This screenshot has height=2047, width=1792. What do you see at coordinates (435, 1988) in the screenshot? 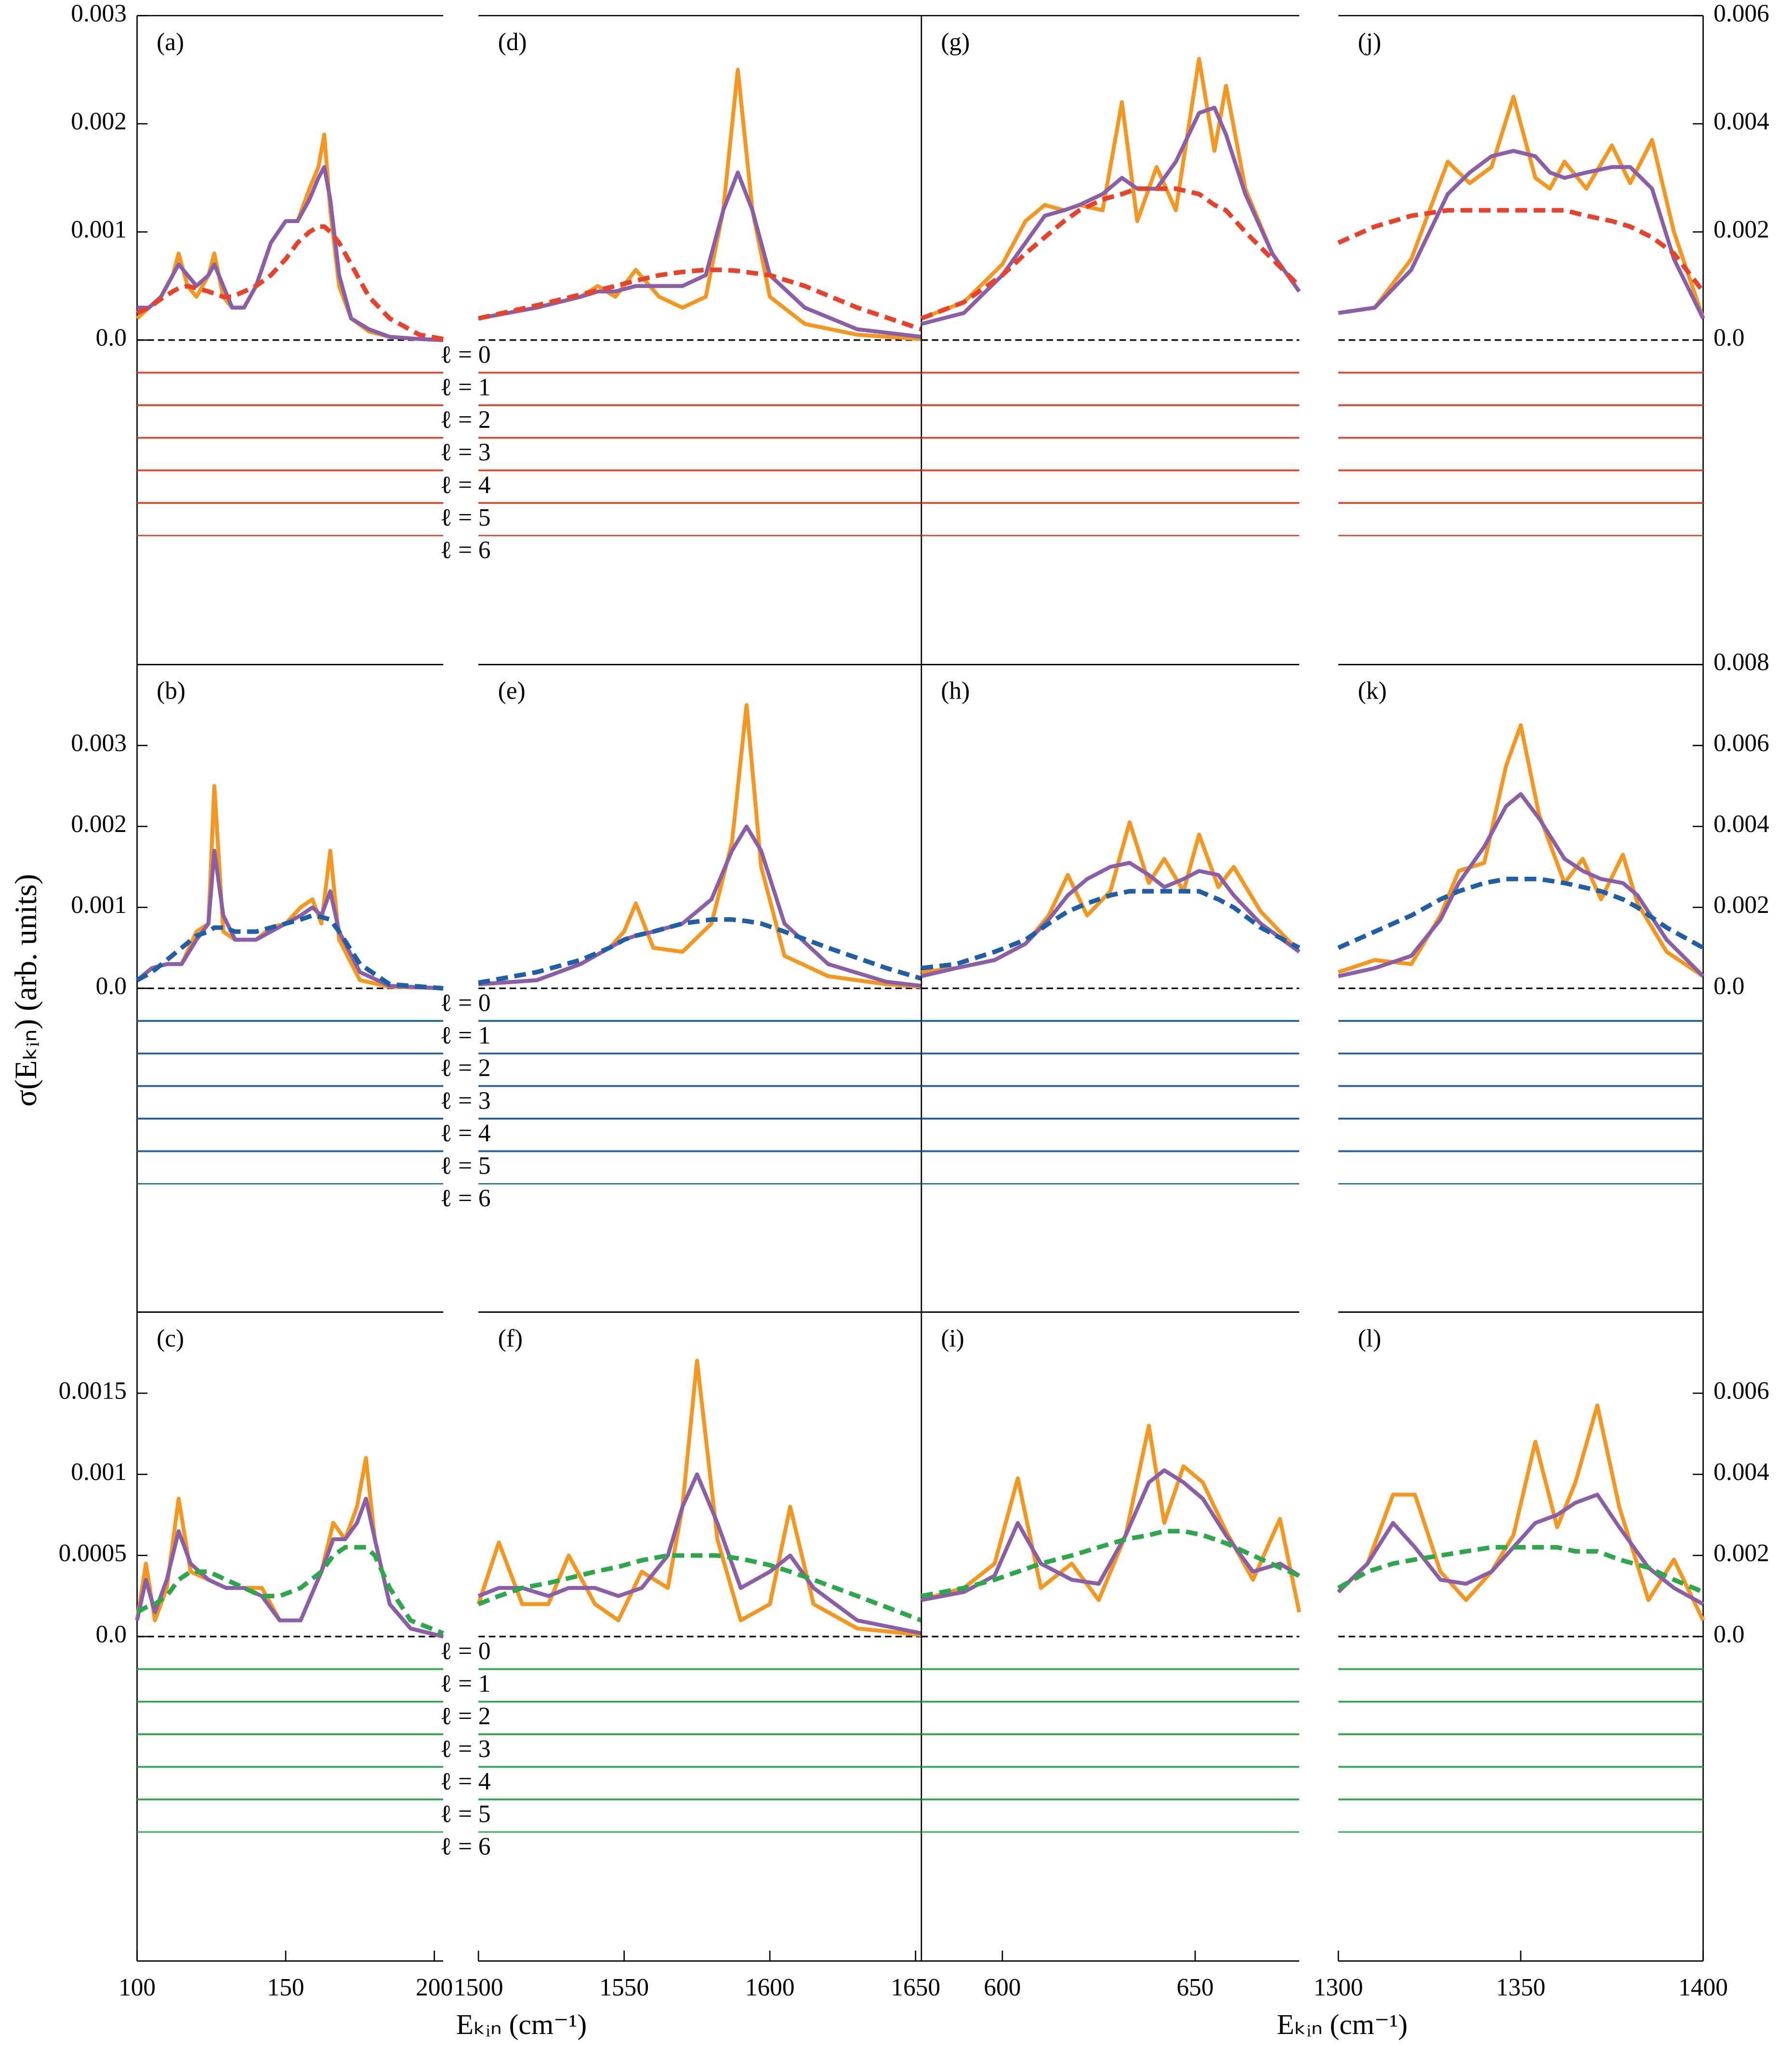
I see `x-tick-label: 200` at bounding box center [435, 1988].